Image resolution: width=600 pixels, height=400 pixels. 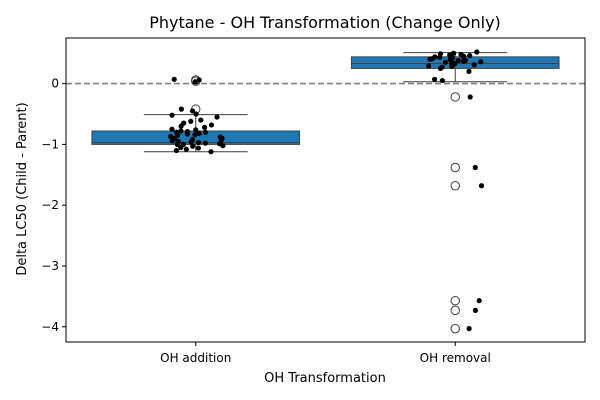 I want to click on y-tick-label: −2, so click(x=50, y=205).